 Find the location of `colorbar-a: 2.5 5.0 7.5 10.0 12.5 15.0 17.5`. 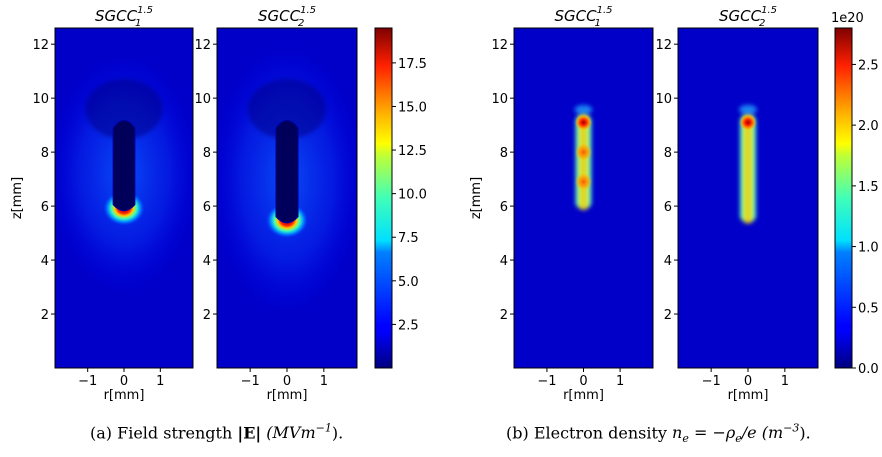

colorbar-a: 2.5 5.0 7.5 10.0 12.5 15.0 17.5 is located at coordinates (400, 198).